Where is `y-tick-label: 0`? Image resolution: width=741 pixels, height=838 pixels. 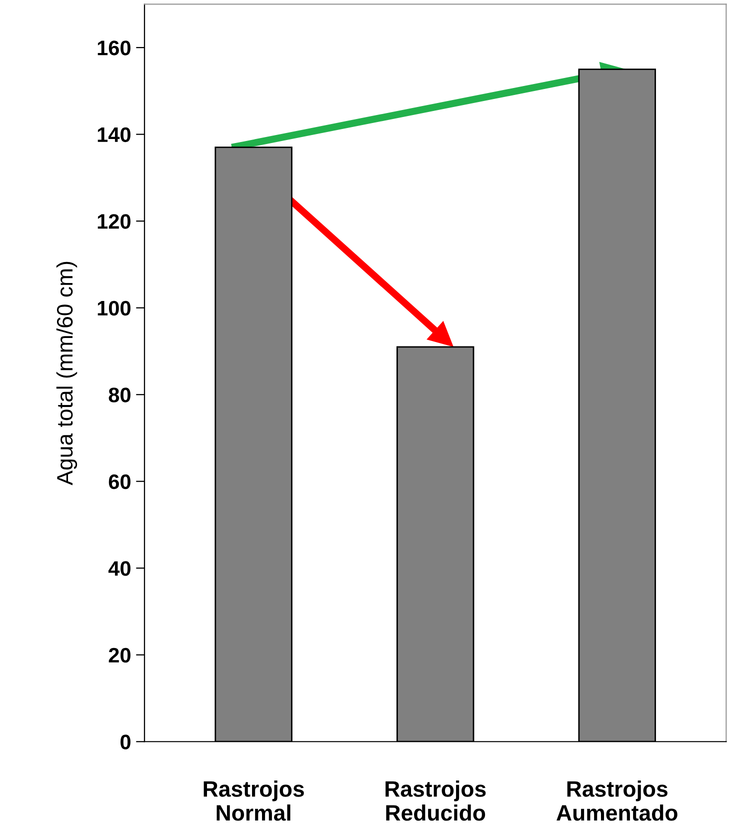 y-tick-label: 0 is located at coordinates (125, 742).